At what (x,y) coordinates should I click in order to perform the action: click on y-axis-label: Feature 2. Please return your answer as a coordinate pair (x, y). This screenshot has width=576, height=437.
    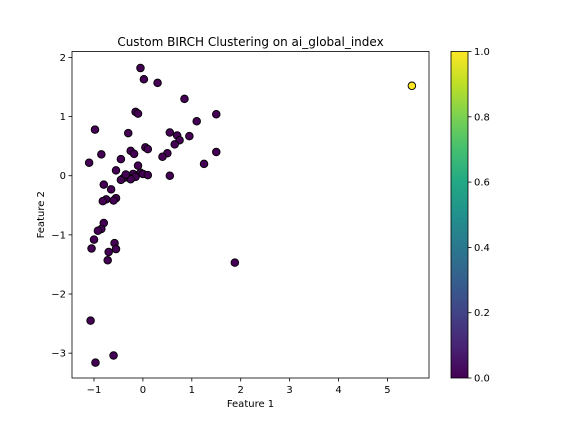
    Looking at the image, I should click on (41, 214).